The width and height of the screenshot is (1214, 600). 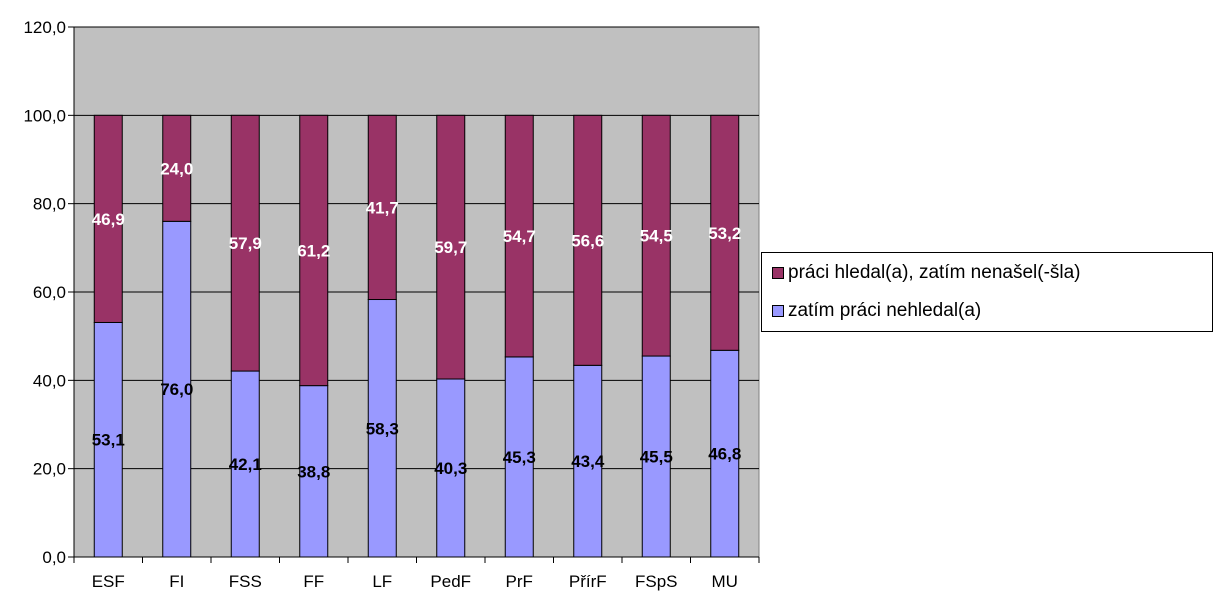 What do you see at coordinates (725, 581) in the screenshot?
I see `x-tick-label: MU` at bounding box center [725, 581].